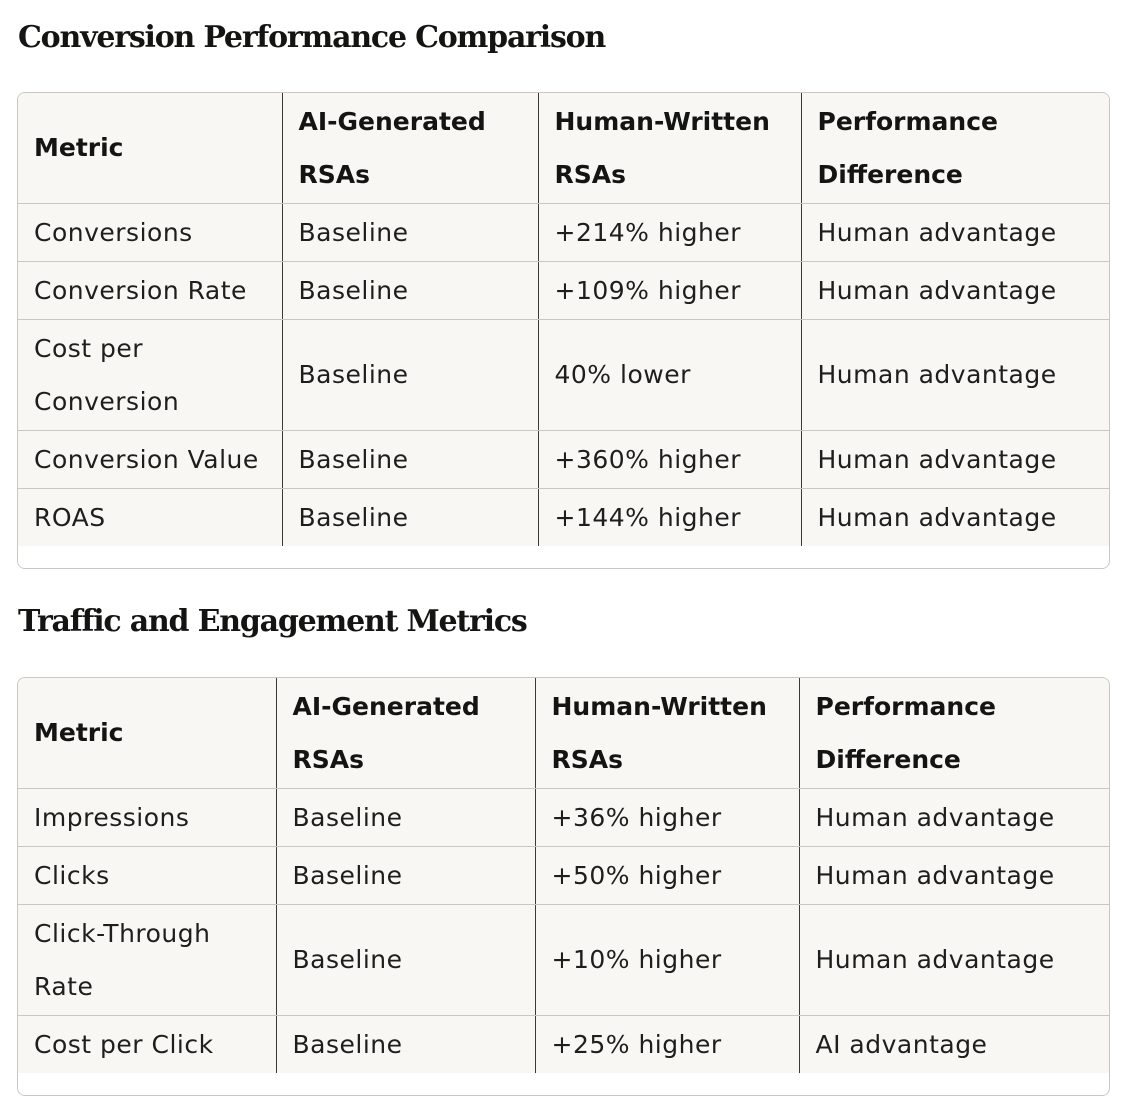 The image size is (1134, 1120). I want to click on table-cell: 40% lower, so click(670, 375).